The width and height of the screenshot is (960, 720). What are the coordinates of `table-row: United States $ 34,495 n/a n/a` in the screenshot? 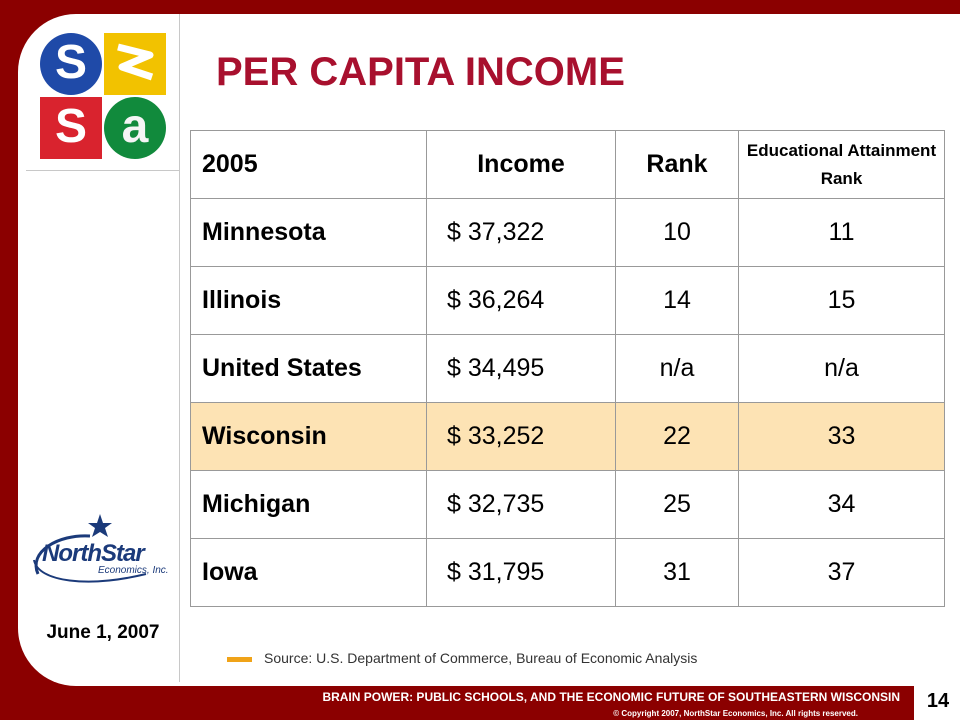 It's located at (567, 368).